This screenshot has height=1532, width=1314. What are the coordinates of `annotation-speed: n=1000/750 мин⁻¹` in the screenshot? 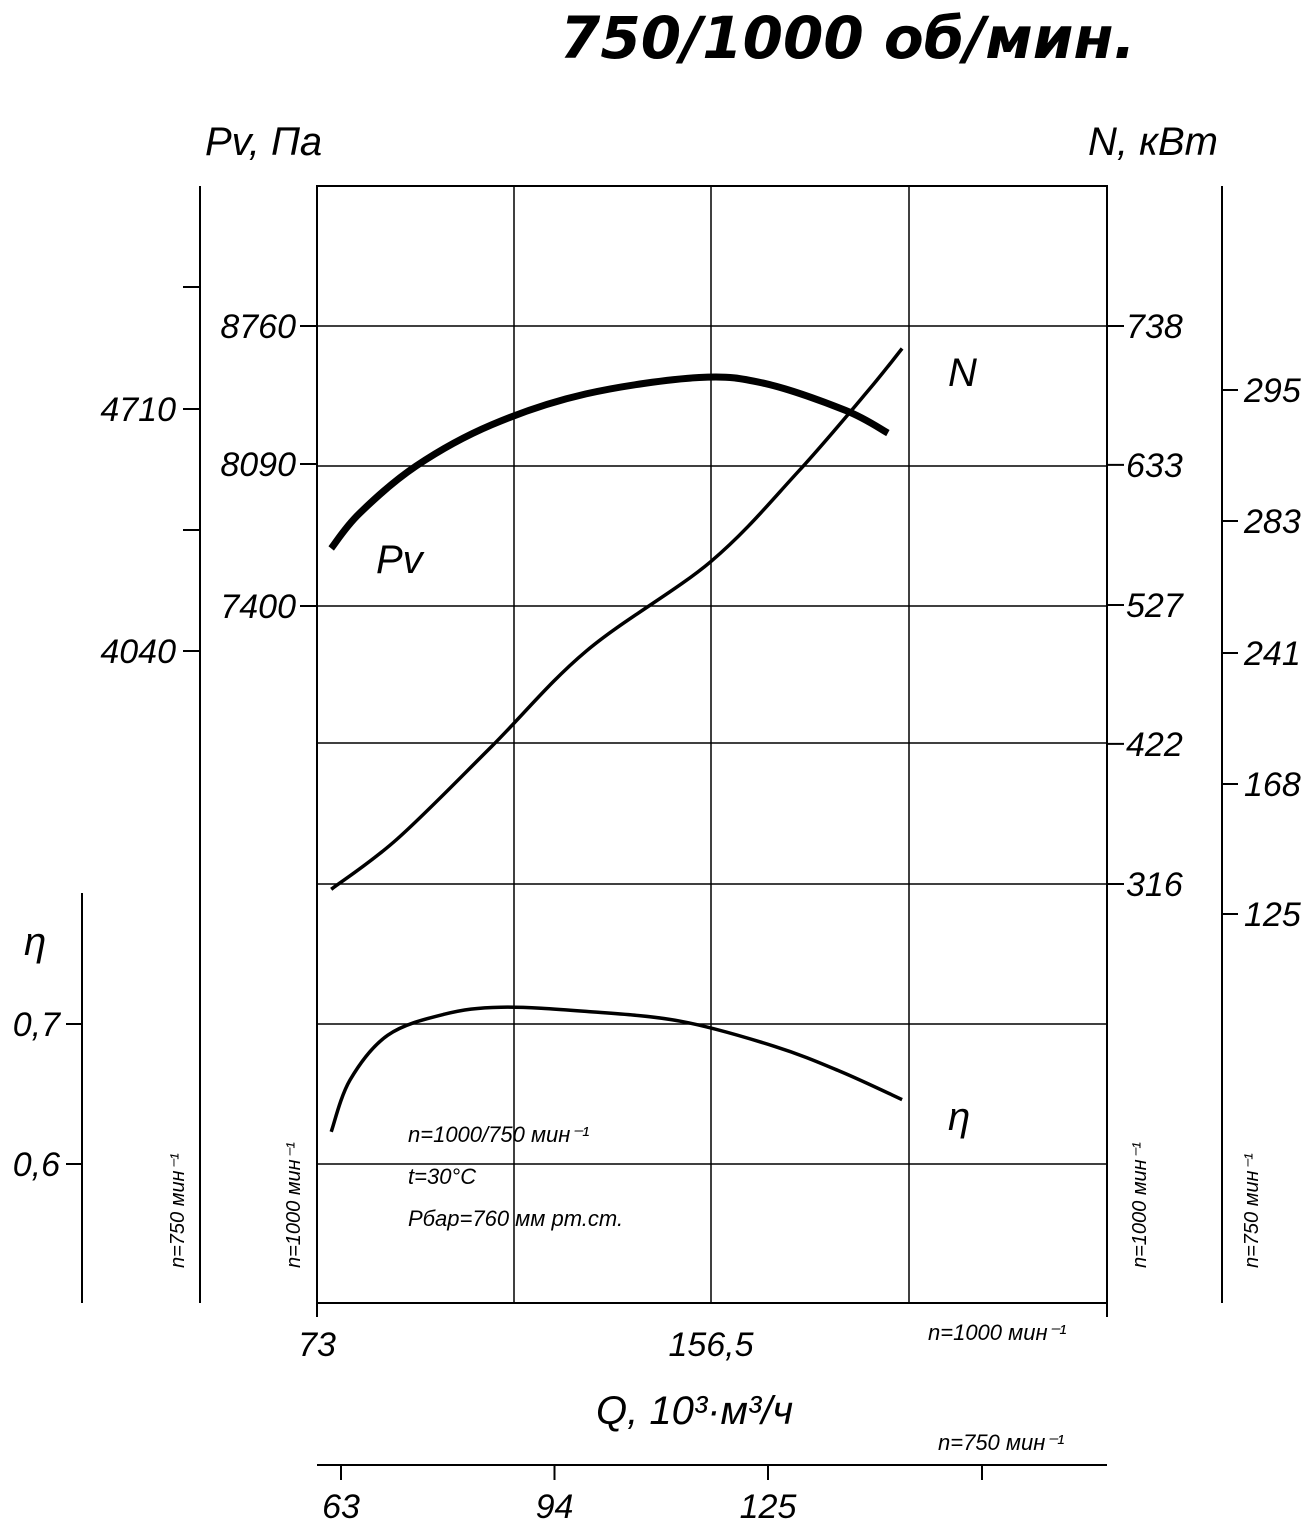 It's located at (498, 1134).